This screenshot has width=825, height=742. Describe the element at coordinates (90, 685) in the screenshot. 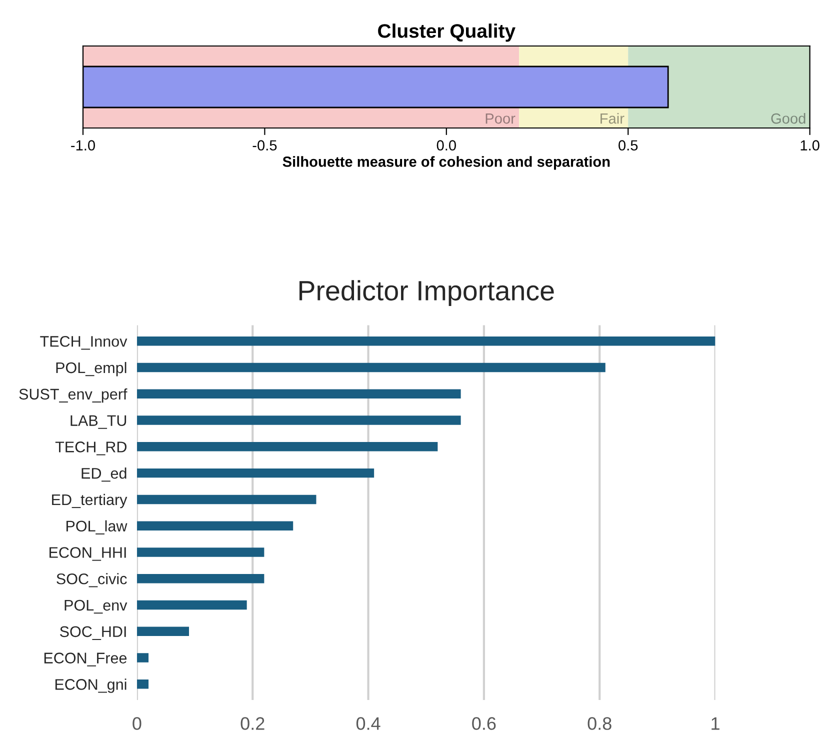

I see `y-tick-label: ECON_gni` at that location.